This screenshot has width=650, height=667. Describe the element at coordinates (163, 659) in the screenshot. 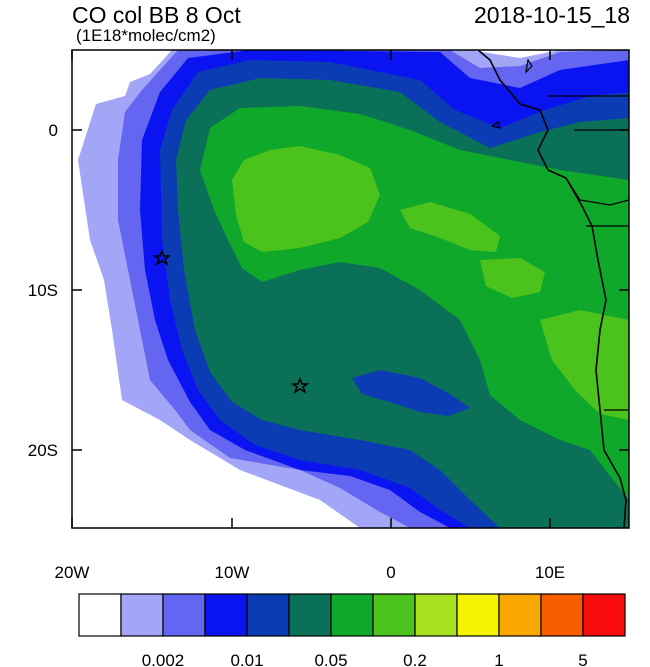

I see `colorbar-label: 0.002` at that location.